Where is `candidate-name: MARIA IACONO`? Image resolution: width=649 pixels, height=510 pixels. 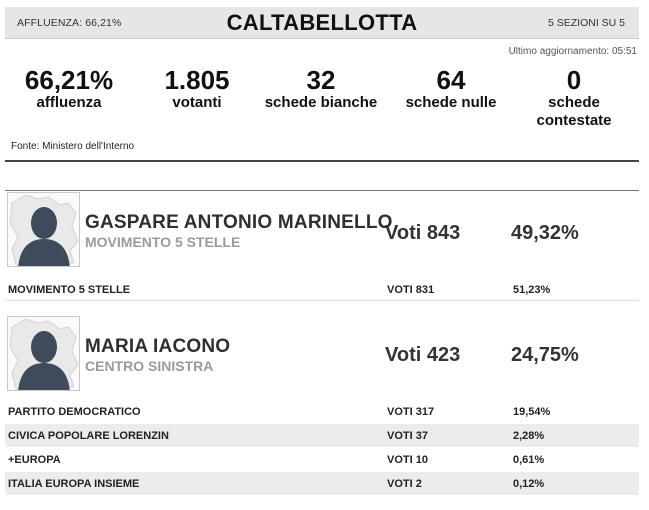
candidate-name: MARIA IACONO is located at coordinates (158, 346).